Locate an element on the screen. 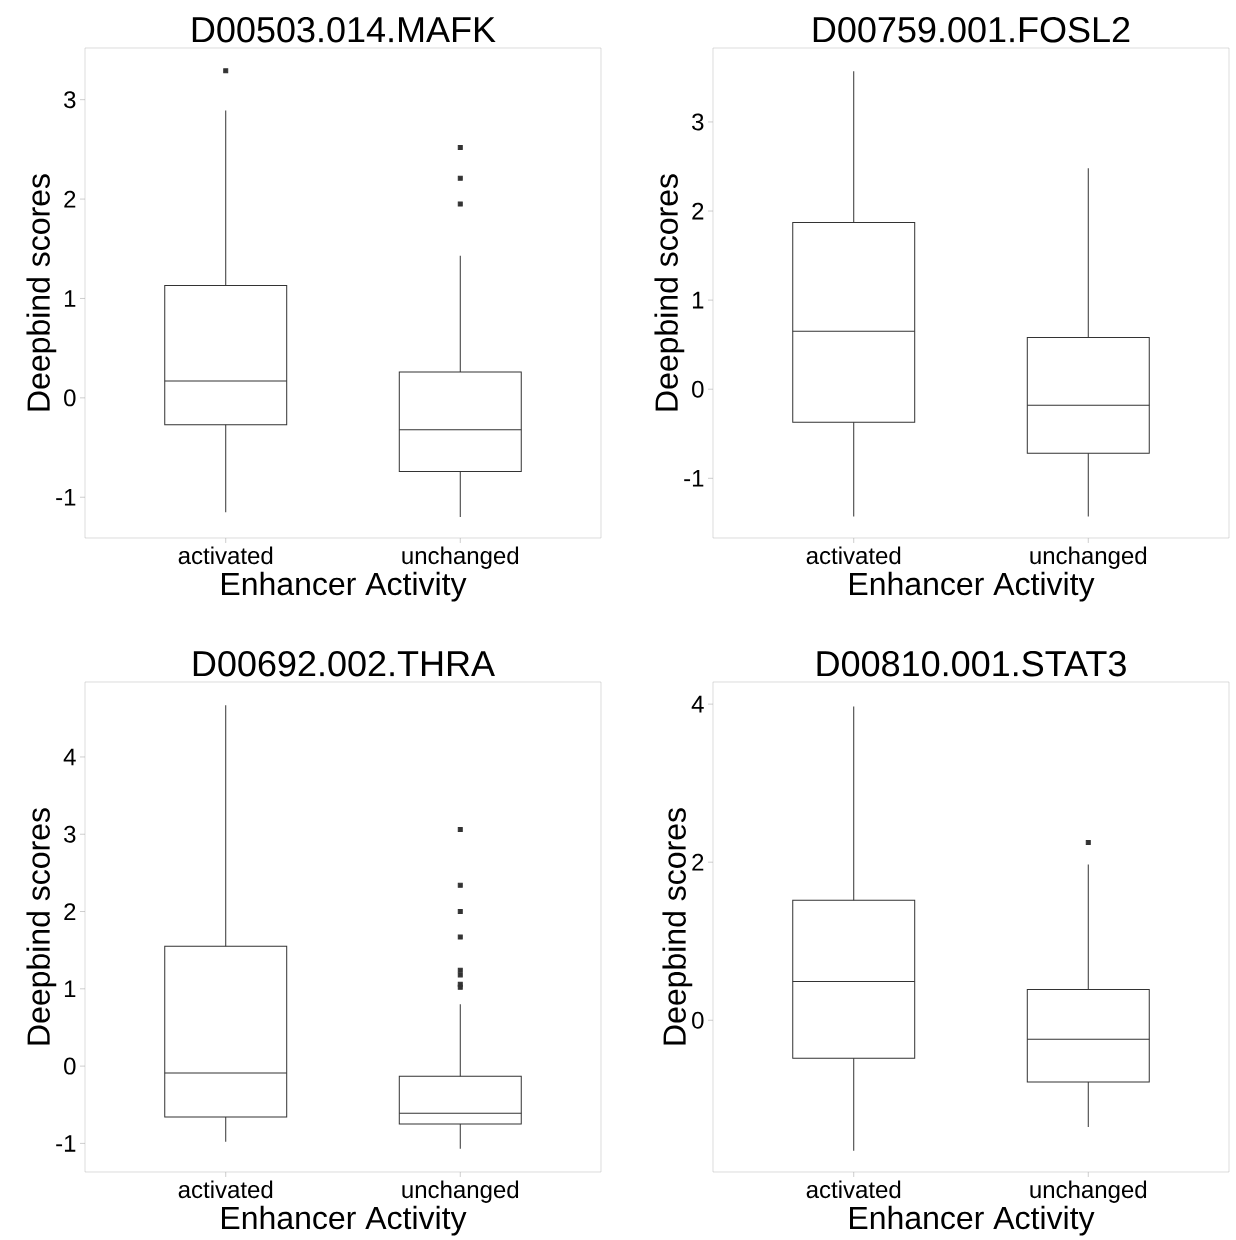 Image resolution: width=1236 pixels, height=1240 pixels. chart-title: D00759.001.FOSL2 is located at coordinates (971, 29).